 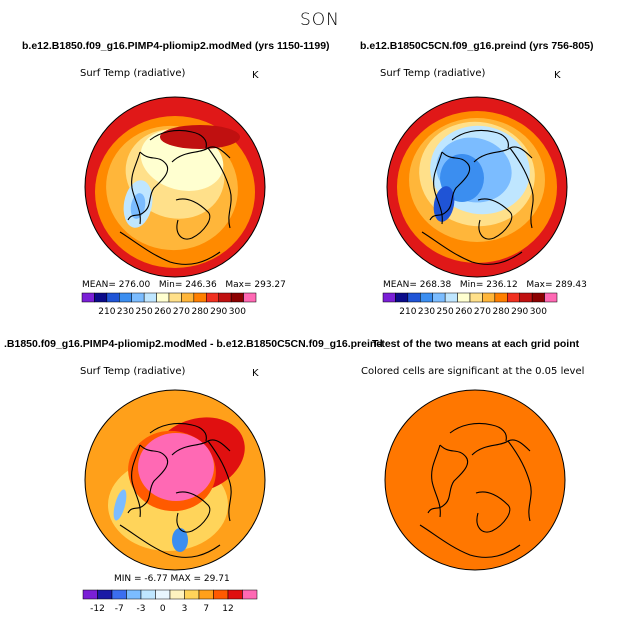 What do you see at coordinates (227, 609) in the screenshot?
I see `panel3-colorbar-tick-label: 12` at bounding box center [227, 609].